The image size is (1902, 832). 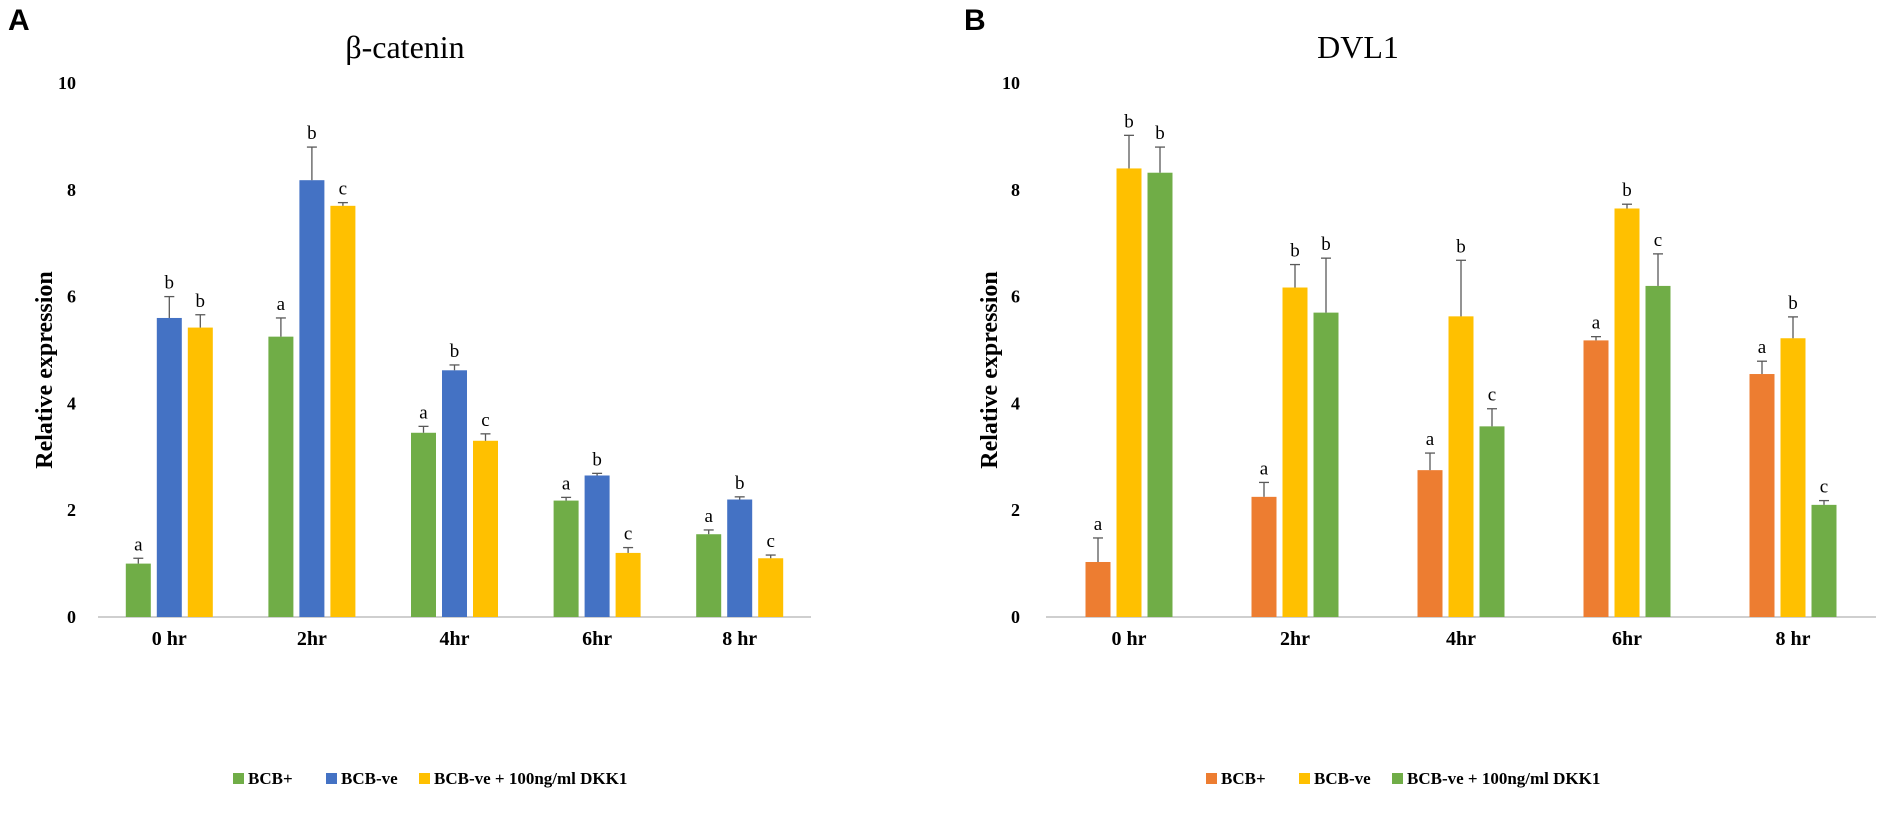 I want to click on panel-letter: B, so click(x=975, y=20).